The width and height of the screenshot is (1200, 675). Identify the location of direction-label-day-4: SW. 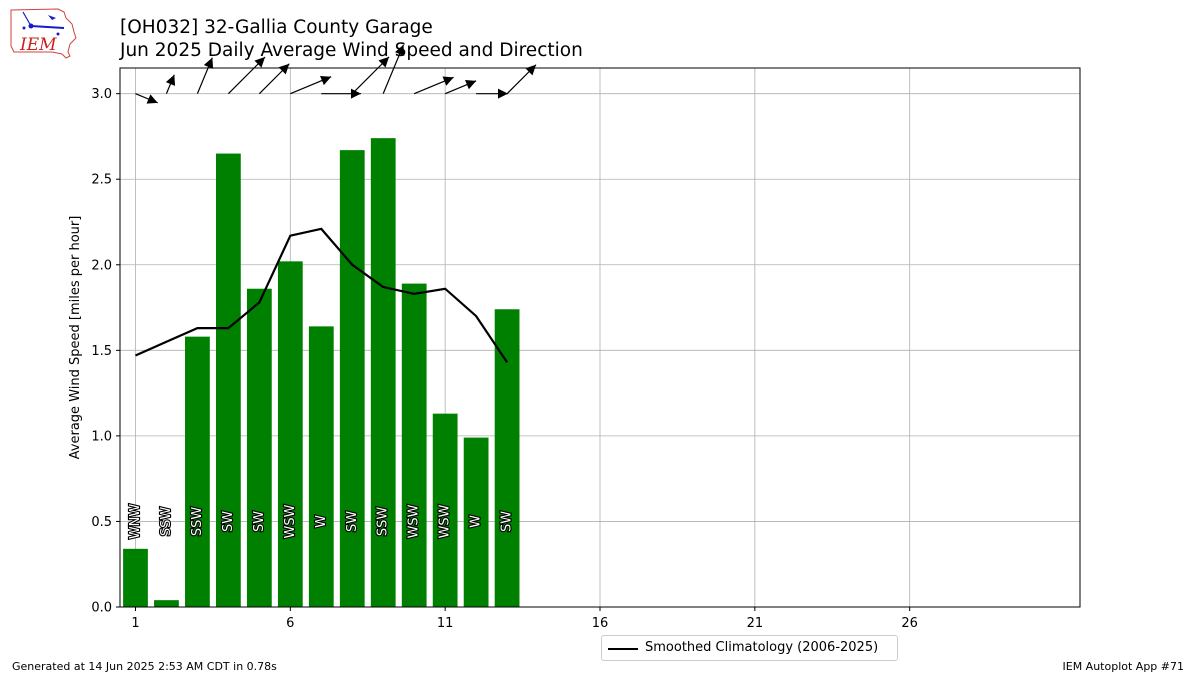
(228, 521).